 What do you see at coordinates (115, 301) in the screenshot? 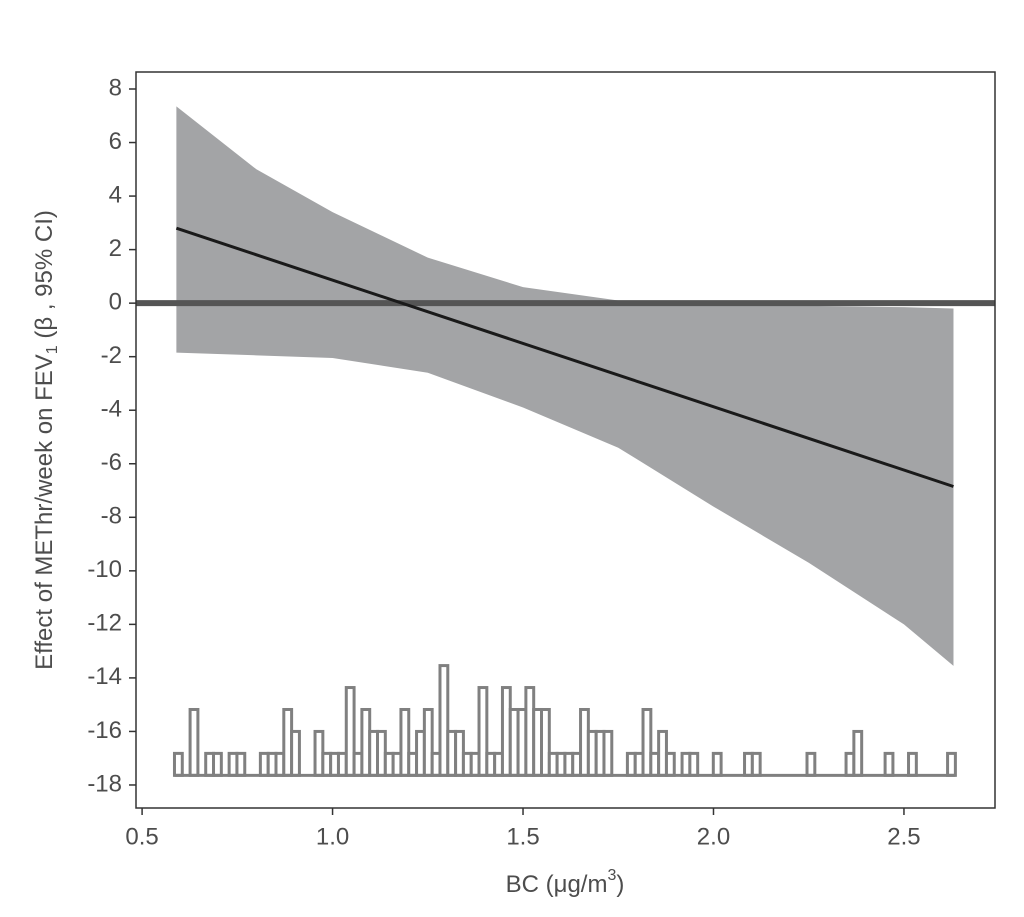
I see `y-tick-label: 0` at bounding box center [115, 301].